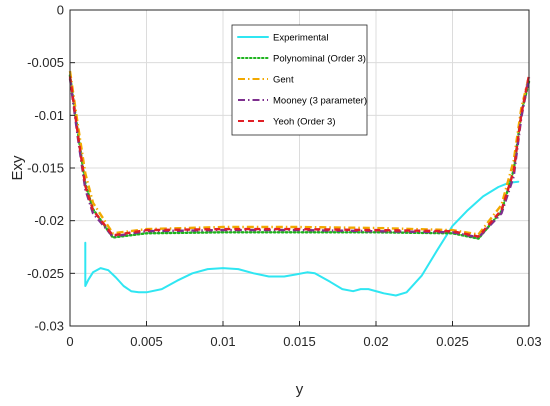  I want to click on y-axis-label: Exy, so click(17, 168).